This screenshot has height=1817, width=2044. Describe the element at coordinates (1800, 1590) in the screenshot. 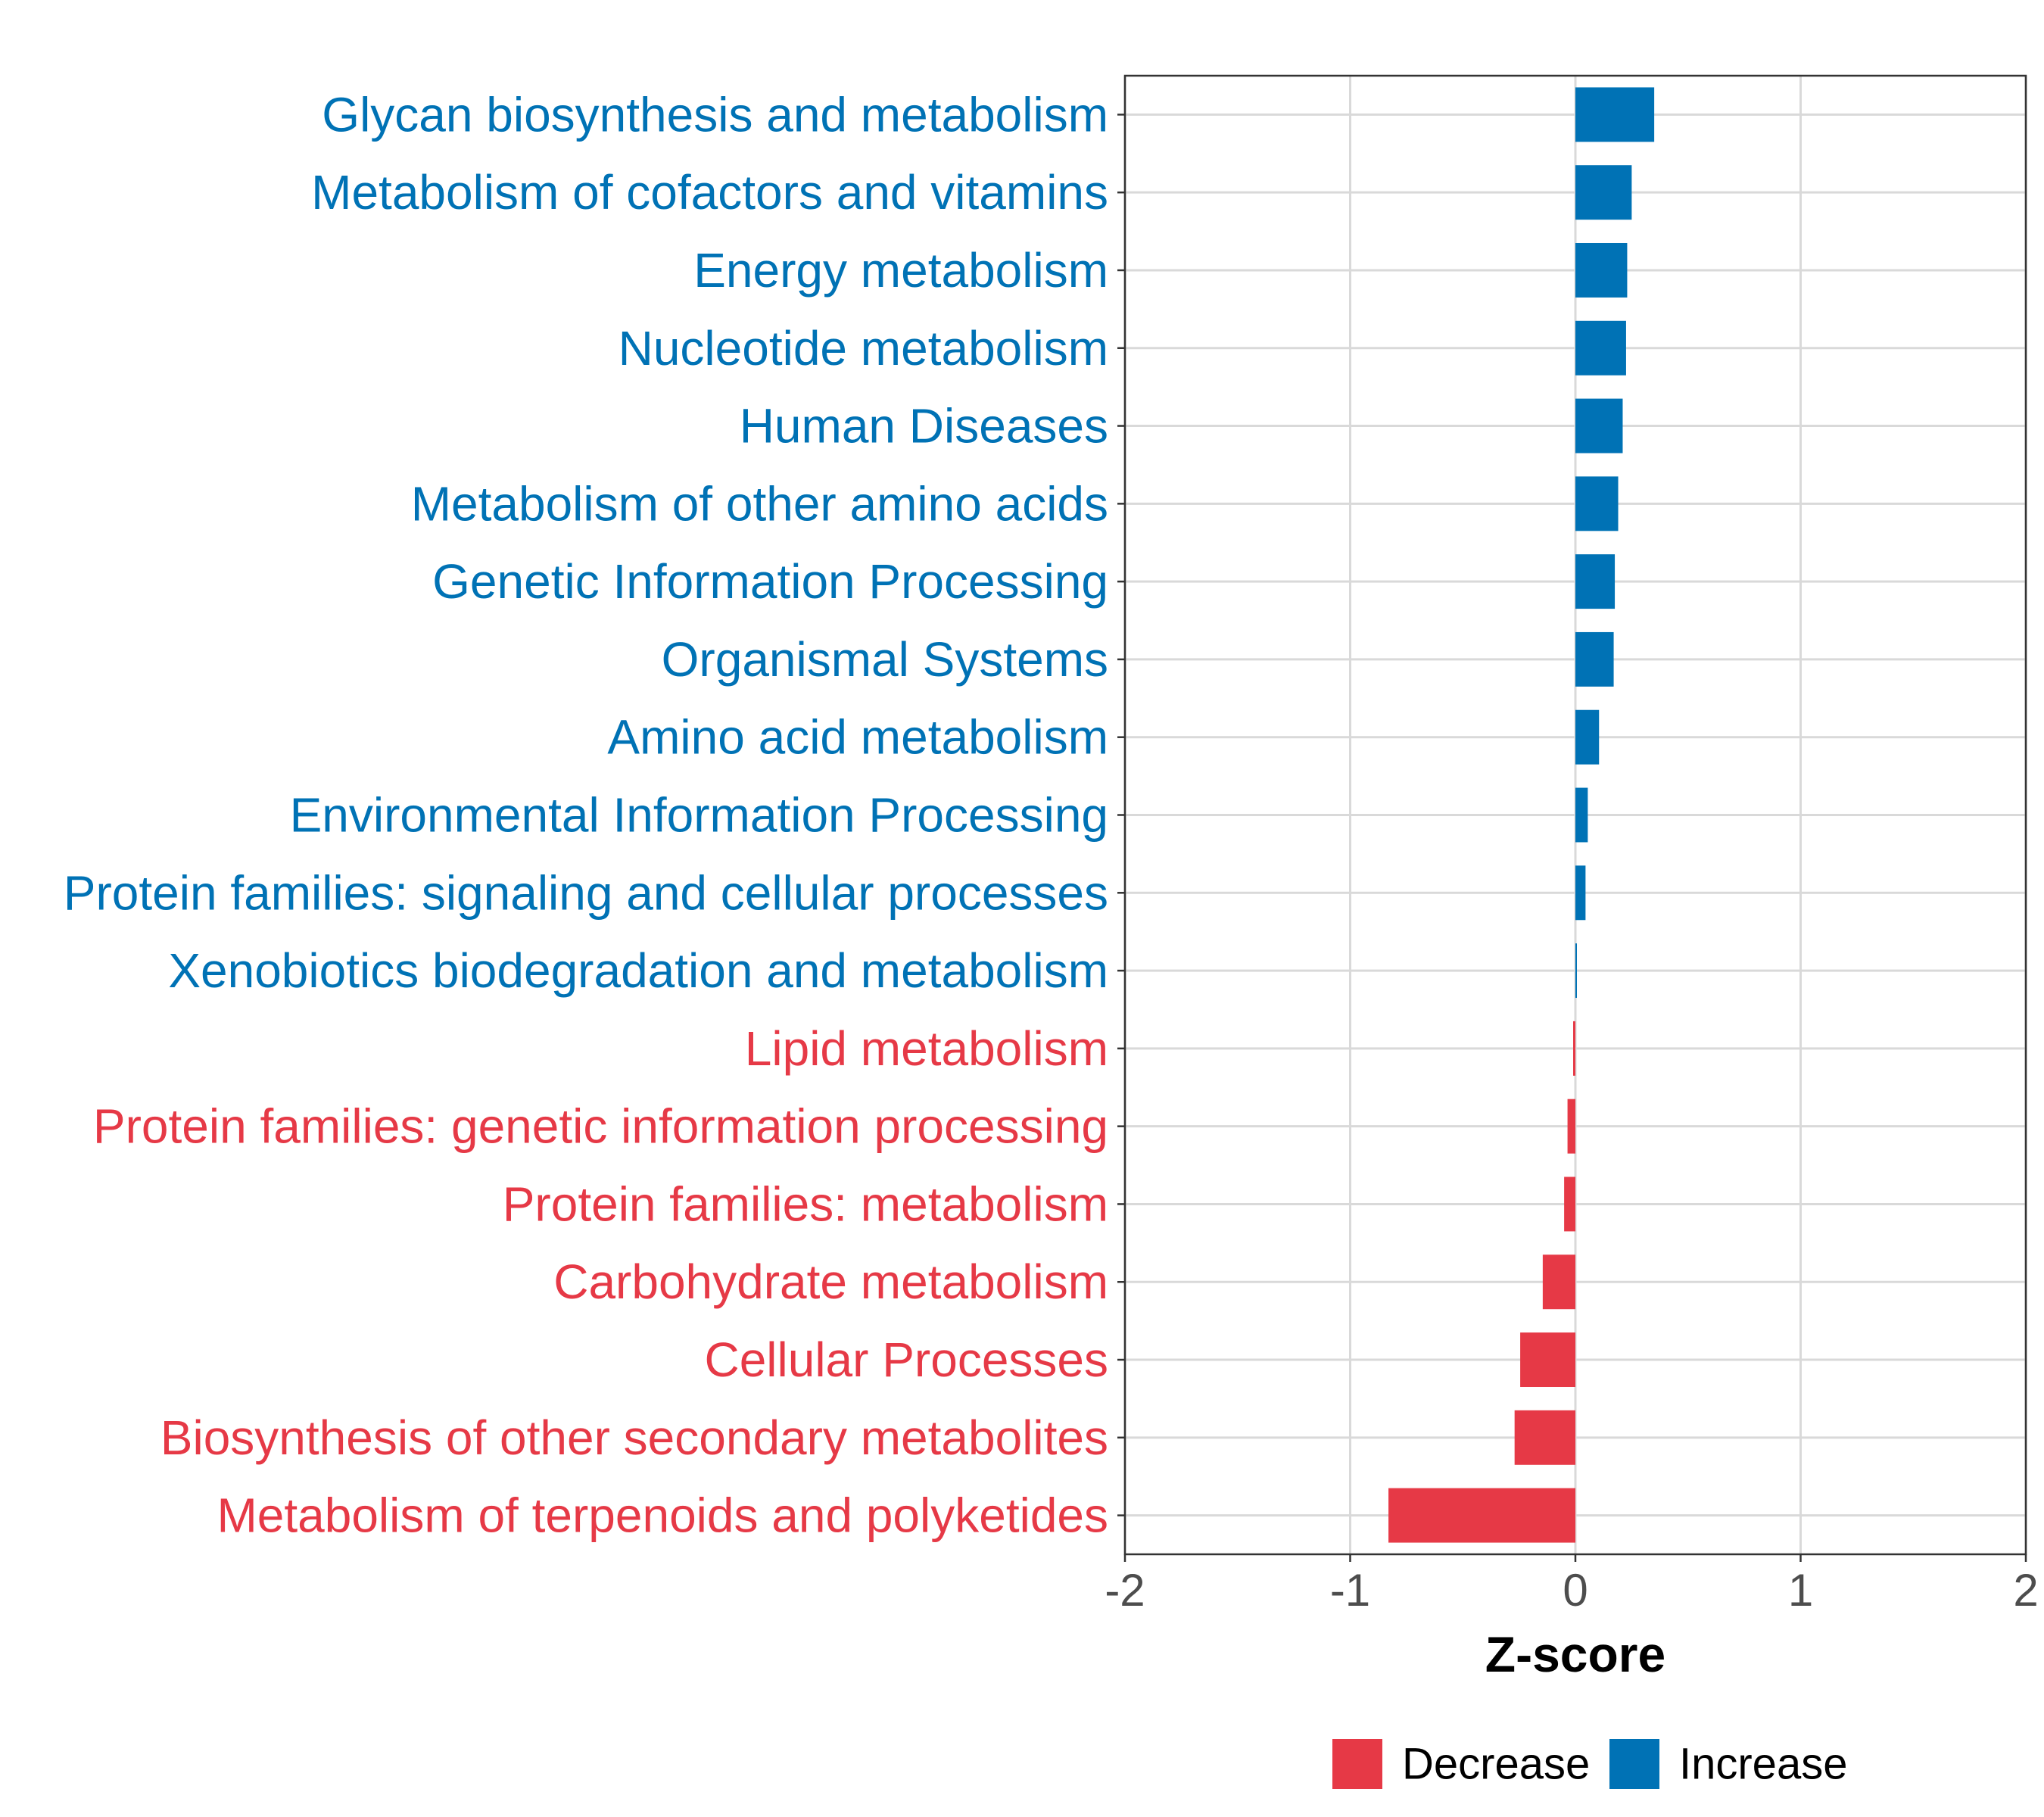

I see `x-tick-label: 1` at that location.